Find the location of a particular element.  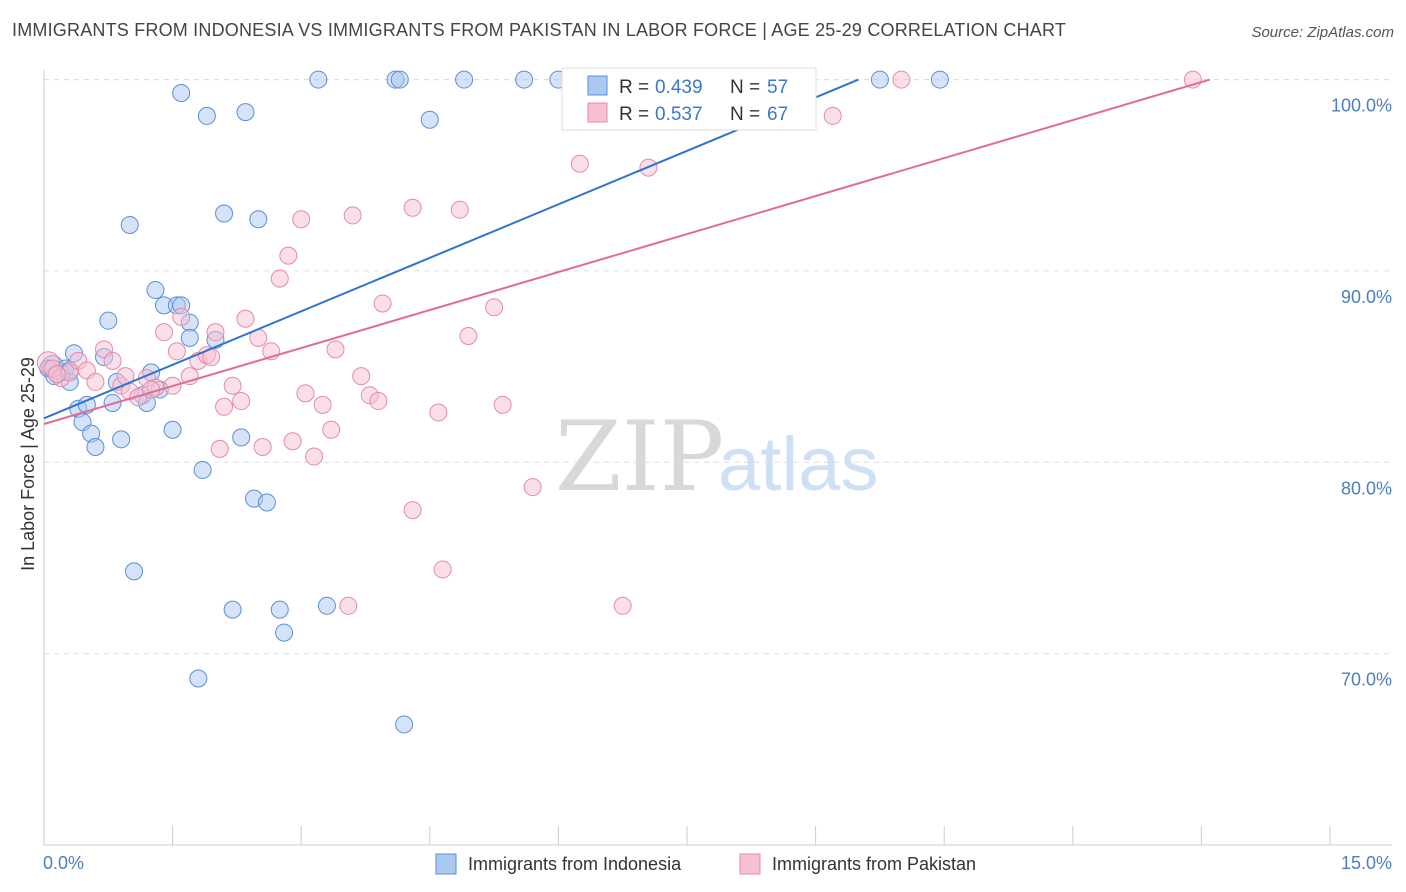

x-tick-max: 15.0% is located at coordinates (1366, 863).